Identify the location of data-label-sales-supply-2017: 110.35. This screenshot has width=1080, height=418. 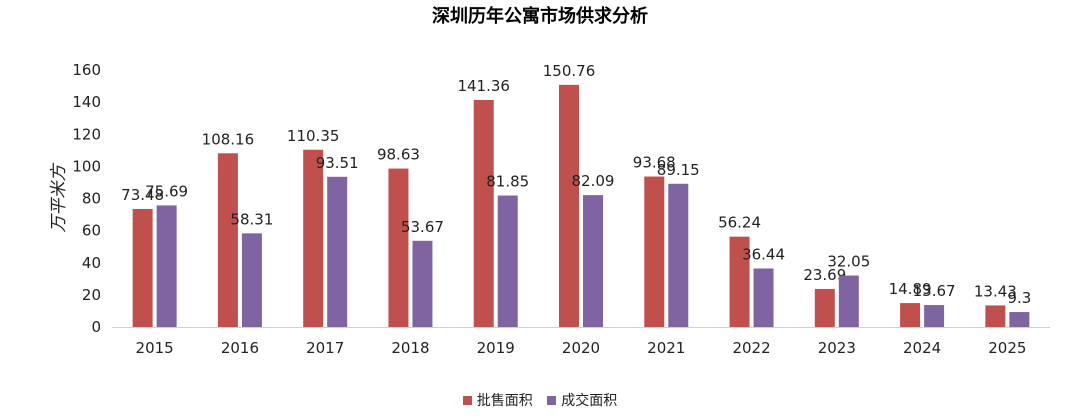
(313, 136).